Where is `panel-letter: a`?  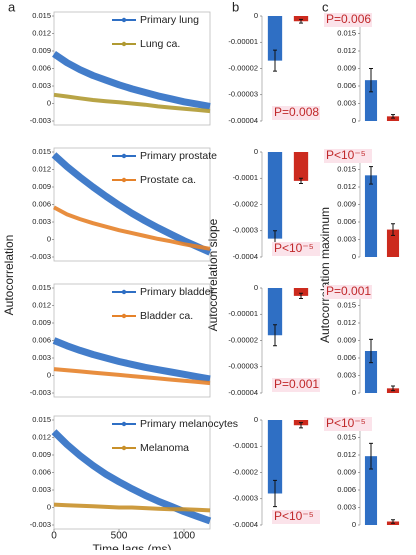 panel-letter: a is located at coordinates (12, 7).